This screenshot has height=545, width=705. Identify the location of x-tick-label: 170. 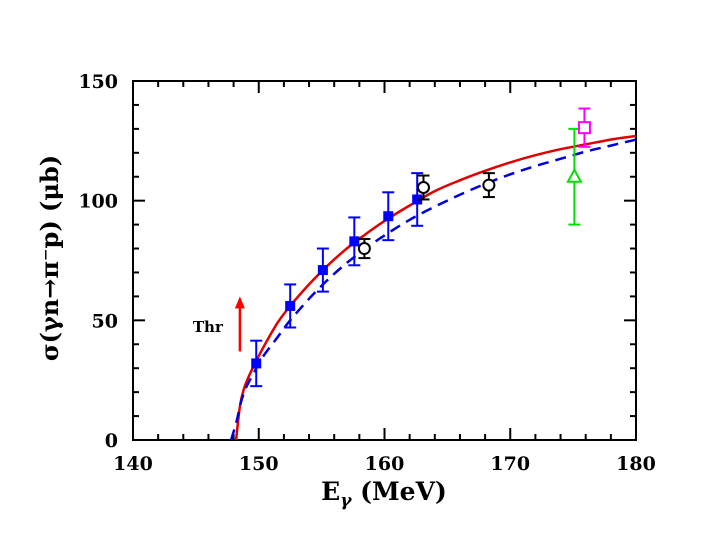
(510, 464).